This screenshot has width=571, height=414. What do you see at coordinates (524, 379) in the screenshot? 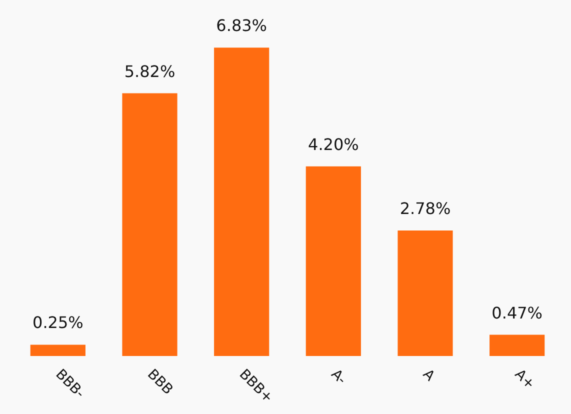
I see `x-tick-label: A+` at bounding box center [524, 379].